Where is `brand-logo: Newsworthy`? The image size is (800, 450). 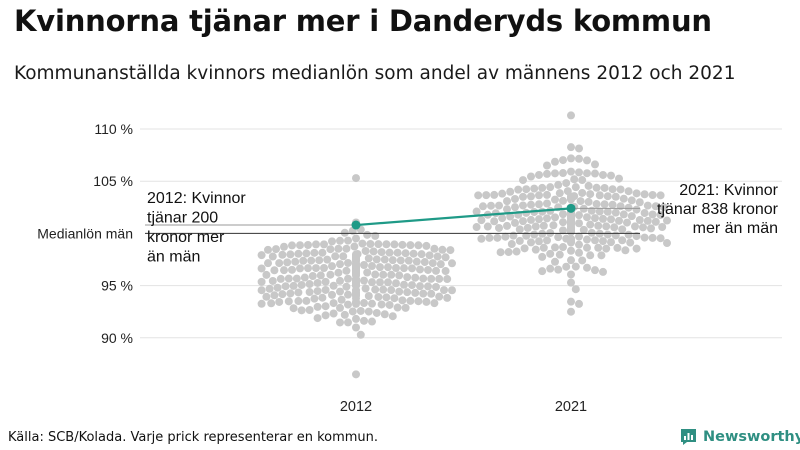 brand-logo: Newsworthy is located at coordinates (740, 436).